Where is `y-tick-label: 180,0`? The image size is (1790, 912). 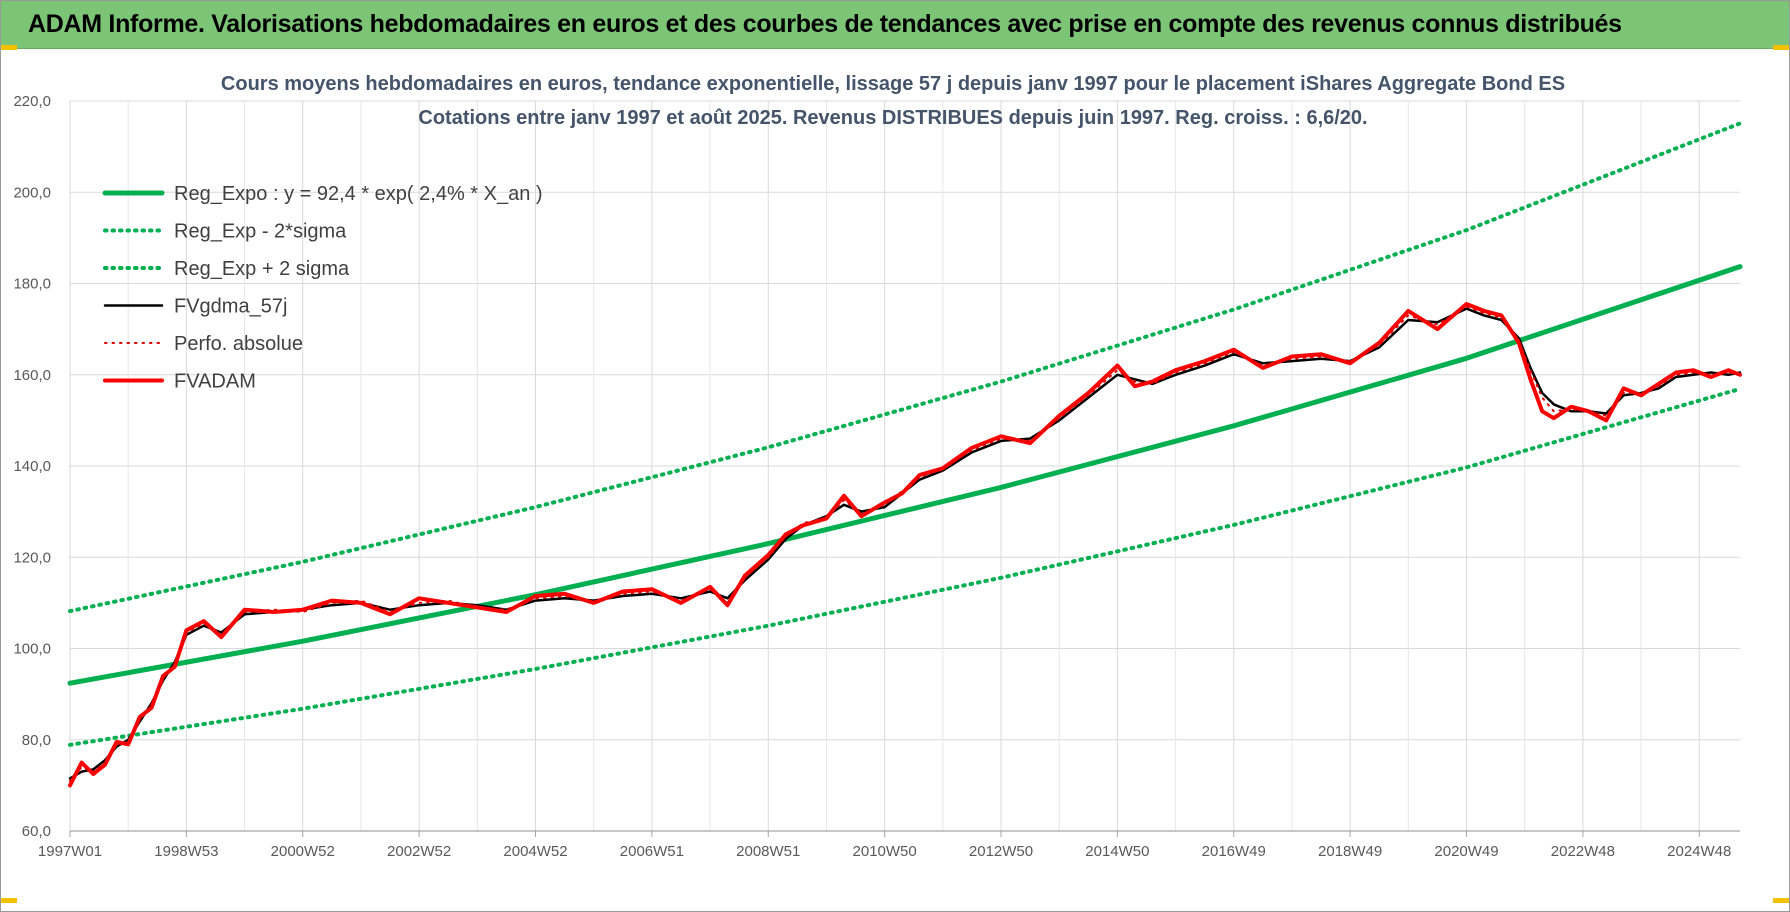 y-tick-label: 180,0 is located at coordinates (32, 284).